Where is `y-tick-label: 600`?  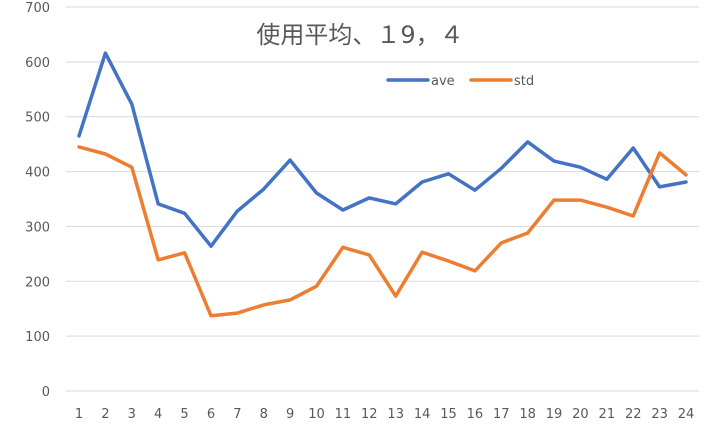
y-tick-label: 600 is located at coordinates (37, 63).